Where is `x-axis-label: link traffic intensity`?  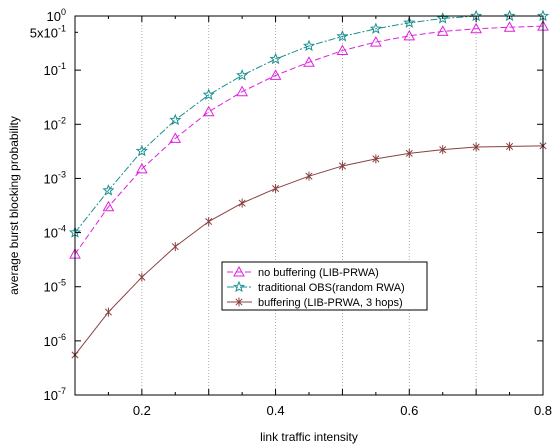
x-axis-label: link traffic intensity is located at coordinates (309, 437).